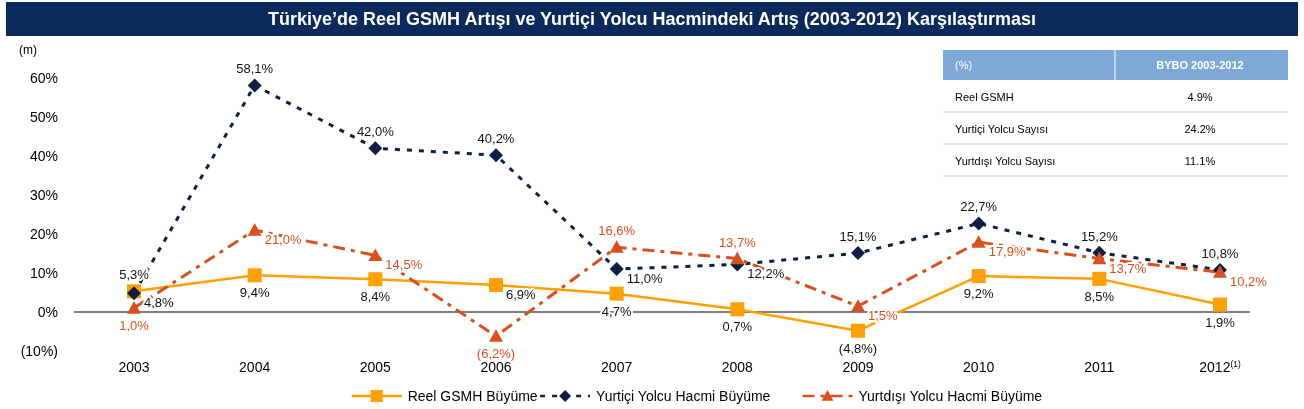 Image resolution: width=1304 pixels, height=409 pixels. What do you see at coordinates (134, 275) in the screenshot?
I see `data-label: 5,3%` at bounding box center [134, 275].